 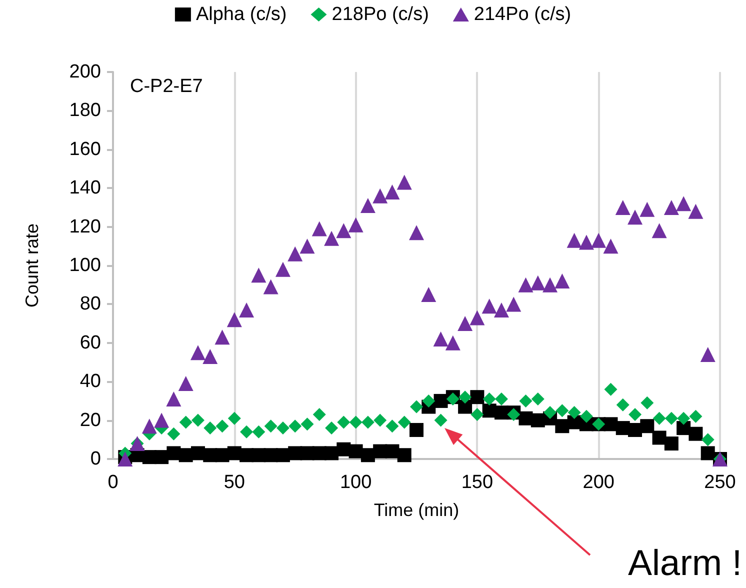 I want to click on x-tick-label: 250, so click(x=720, y=482).